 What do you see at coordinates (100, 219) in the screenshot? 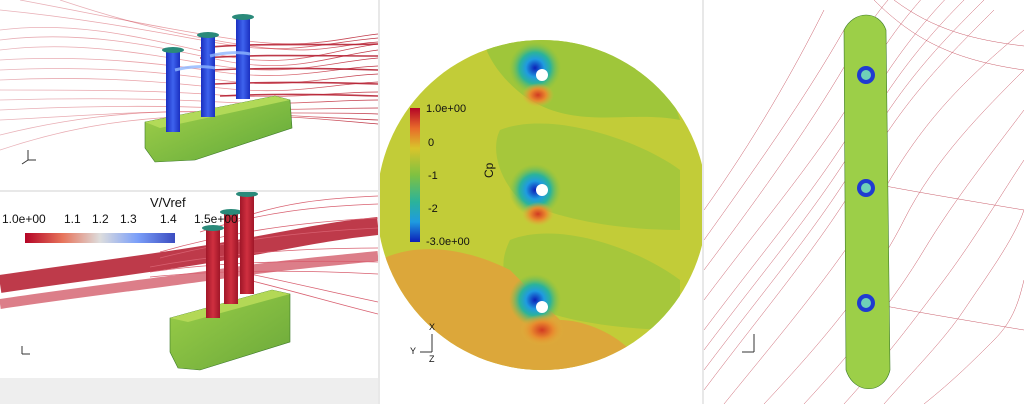
I see `velocity-tick-label: 1.2` at bounding box center [100, 219].